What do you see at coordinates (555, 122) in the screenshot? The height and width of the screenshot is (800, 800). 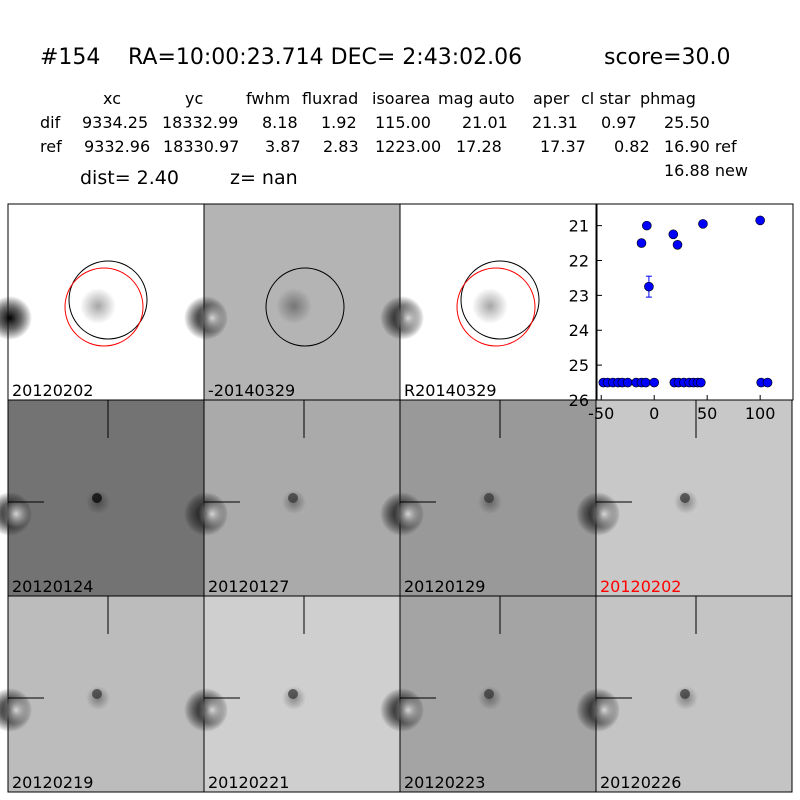 I see `table-cell: 21.31` at bounding box center [555, 122].